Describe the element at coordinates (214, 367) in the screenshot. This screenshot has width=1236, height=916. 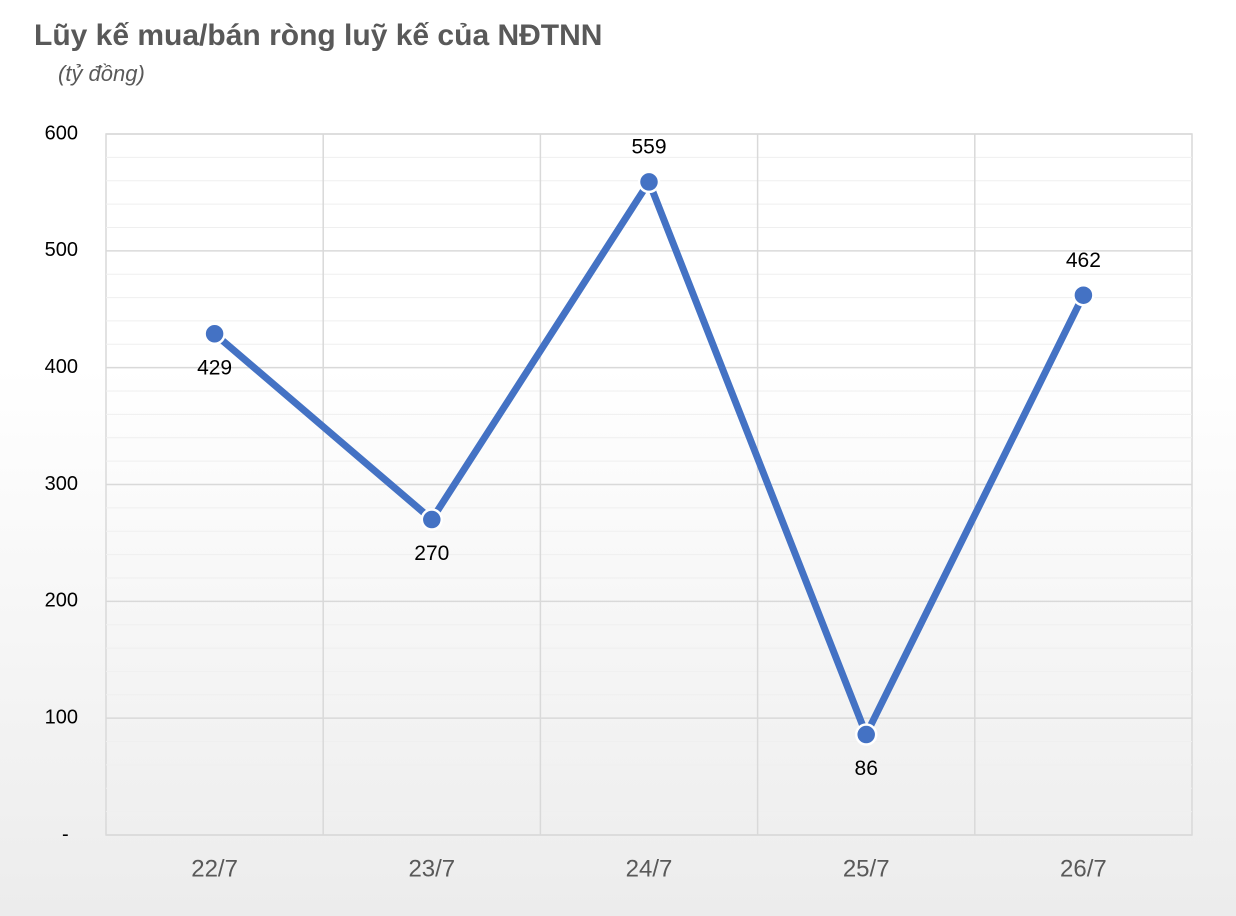
I see `data-label: 429` at that location.